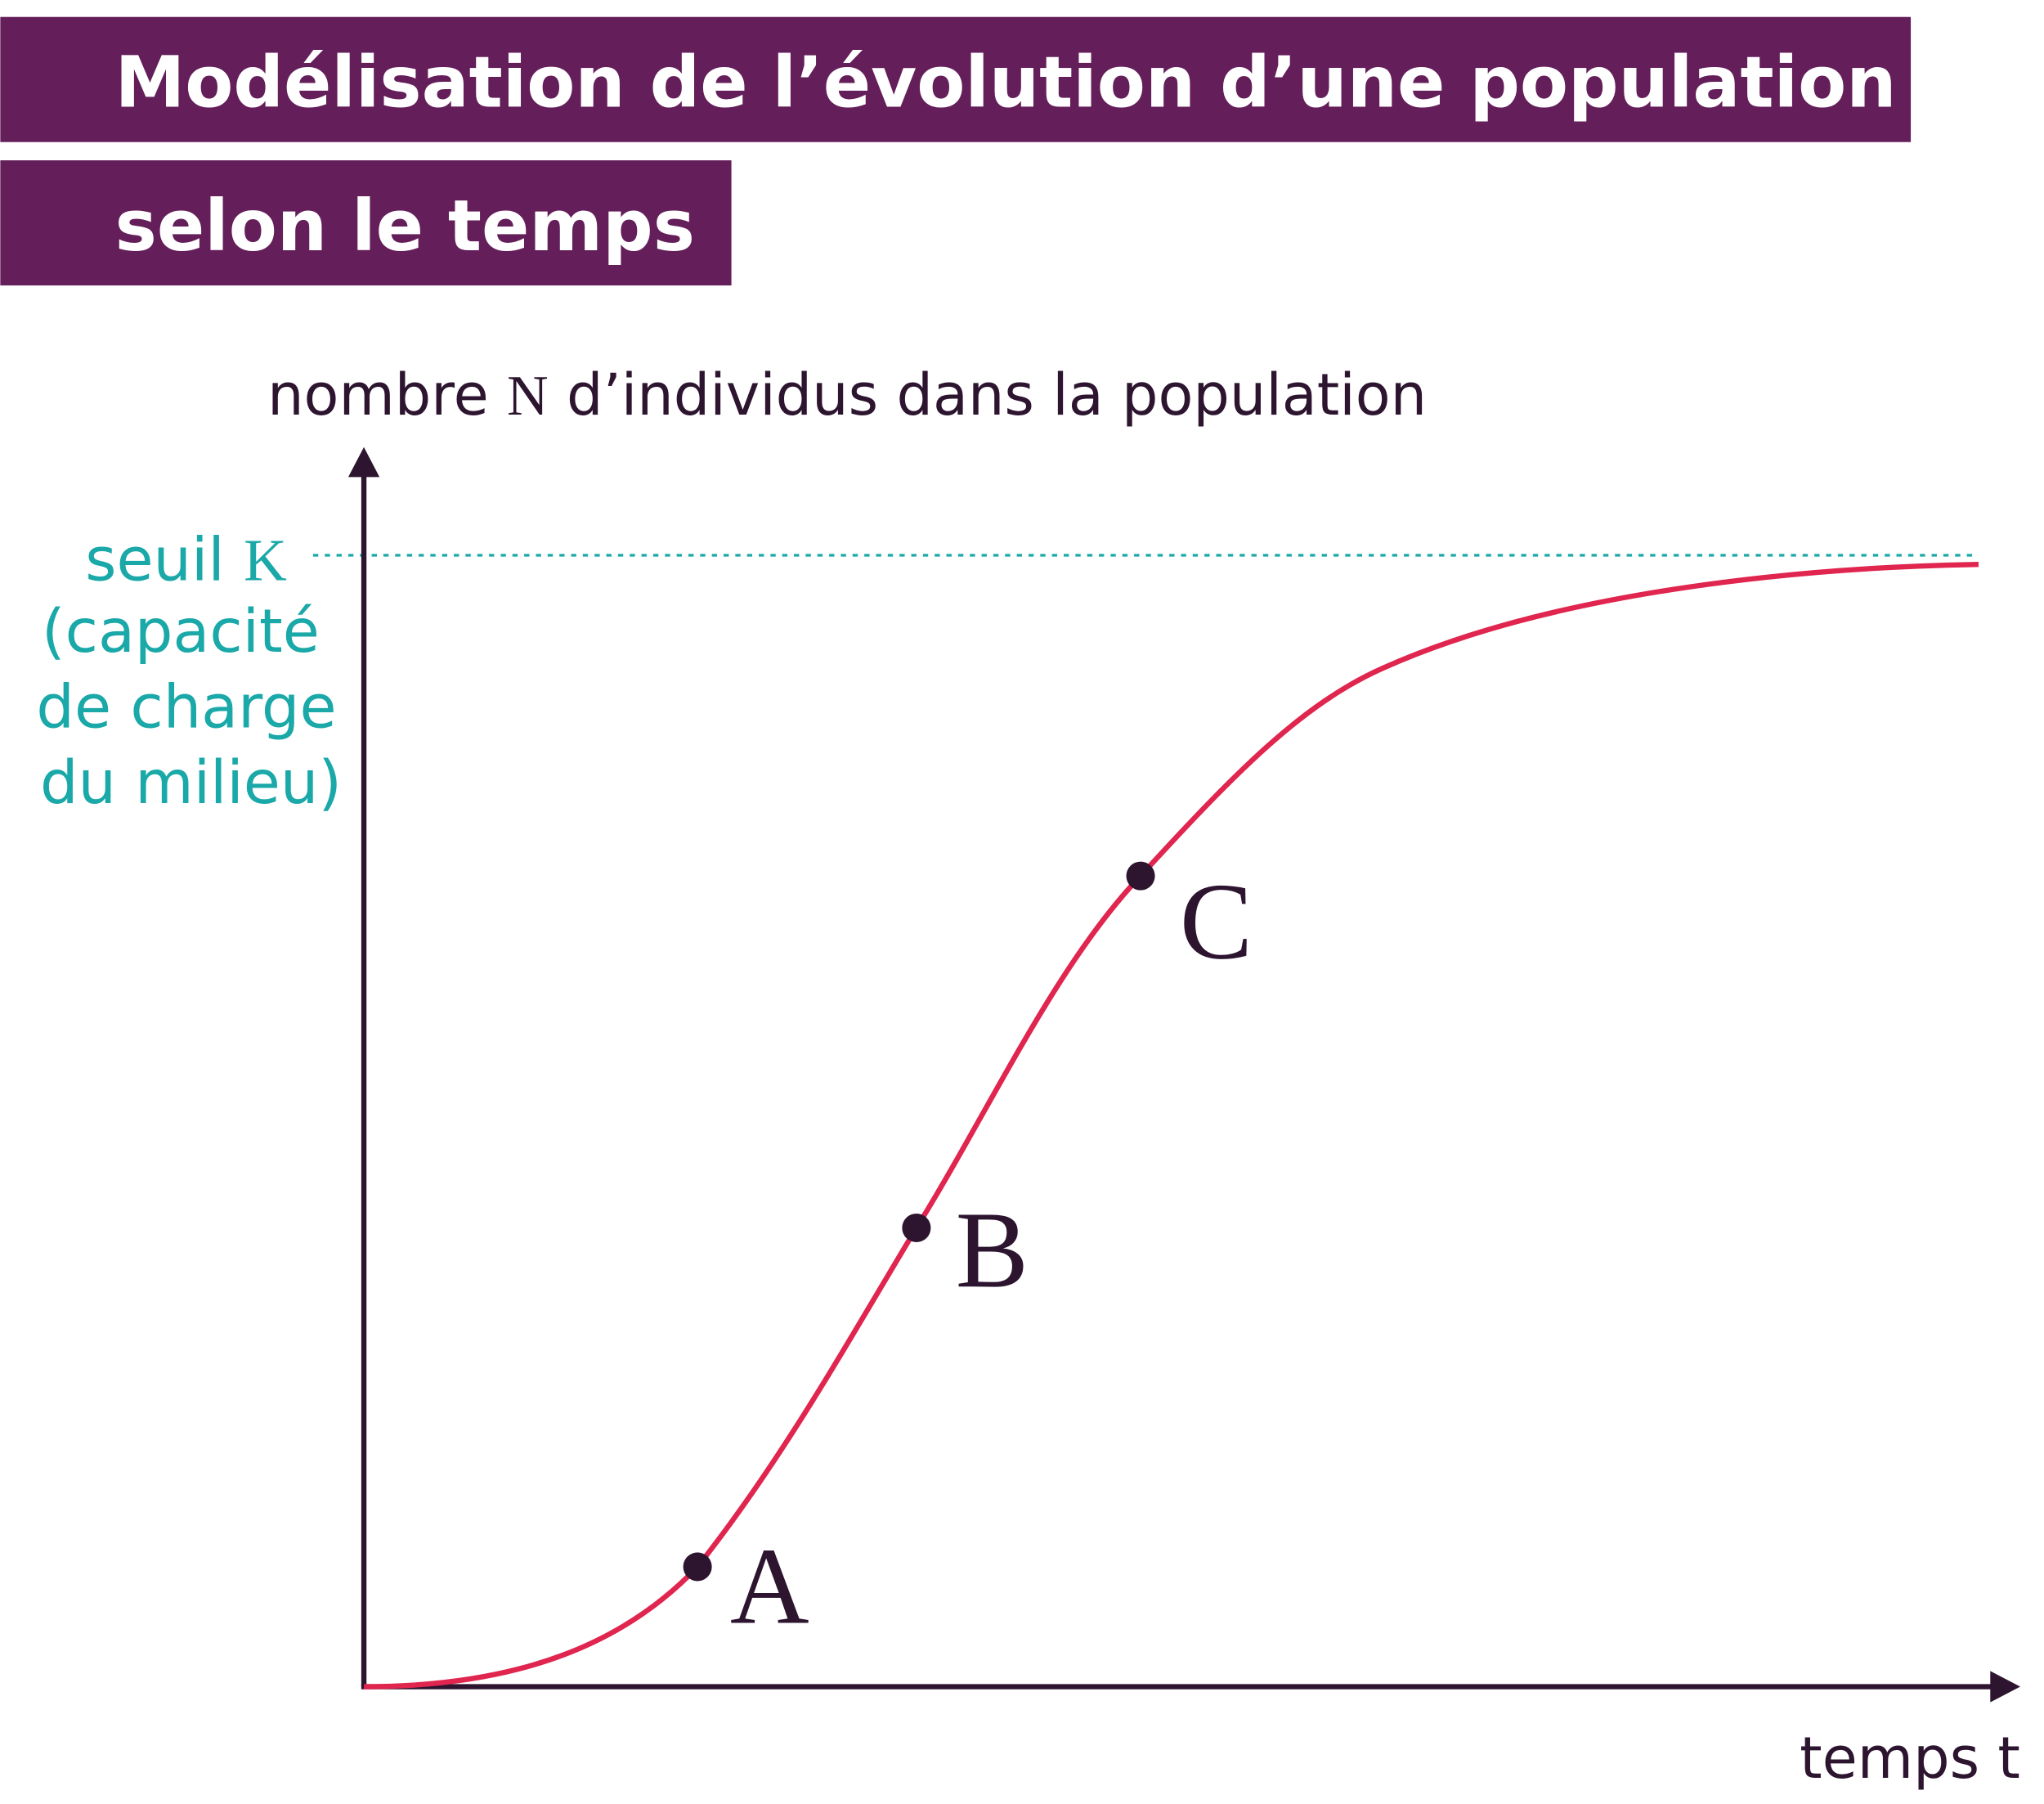 This screenshot has height=1804, width=2044. I want to click on label-part: N, so click(528, 396).